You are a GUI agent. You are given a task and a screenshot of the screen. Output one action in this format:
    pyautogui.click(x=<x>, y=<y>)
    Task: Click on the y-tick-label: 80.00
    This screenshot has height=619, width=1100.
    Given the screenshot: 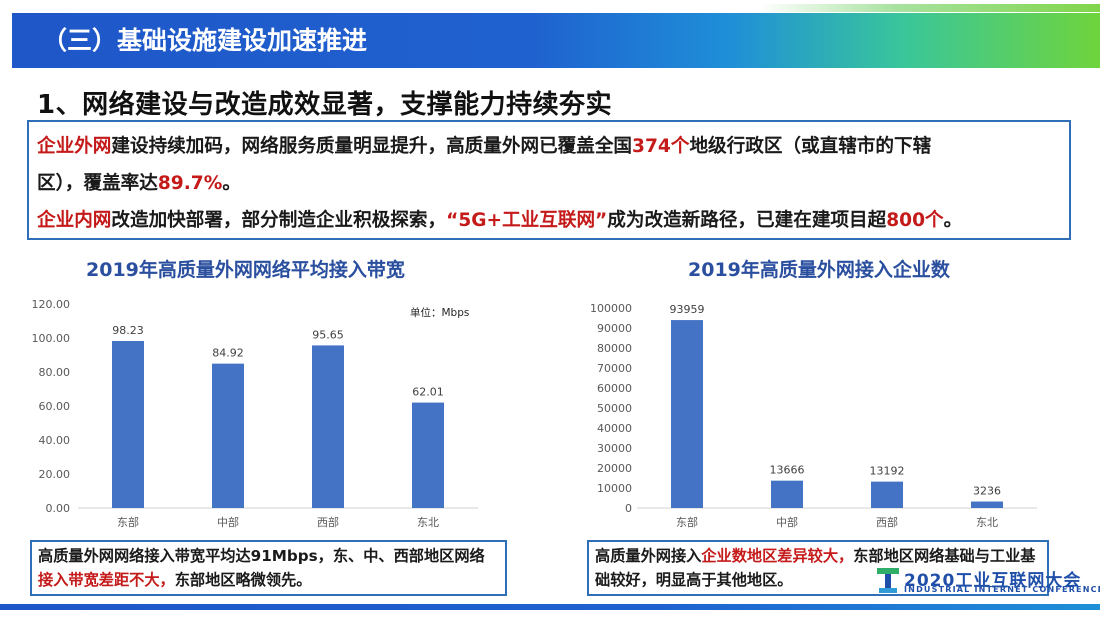 What is the action you would take?
    pyautogui.click(x=55, y=372)
    